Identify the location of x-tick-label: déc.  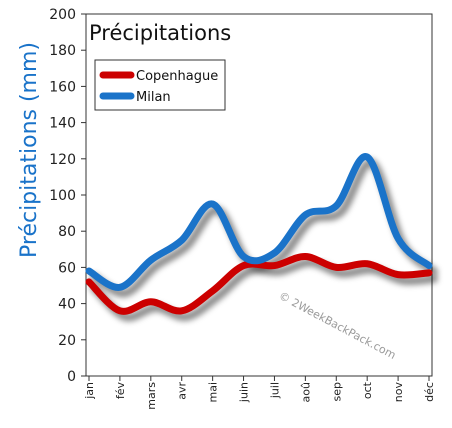
(429, 392).